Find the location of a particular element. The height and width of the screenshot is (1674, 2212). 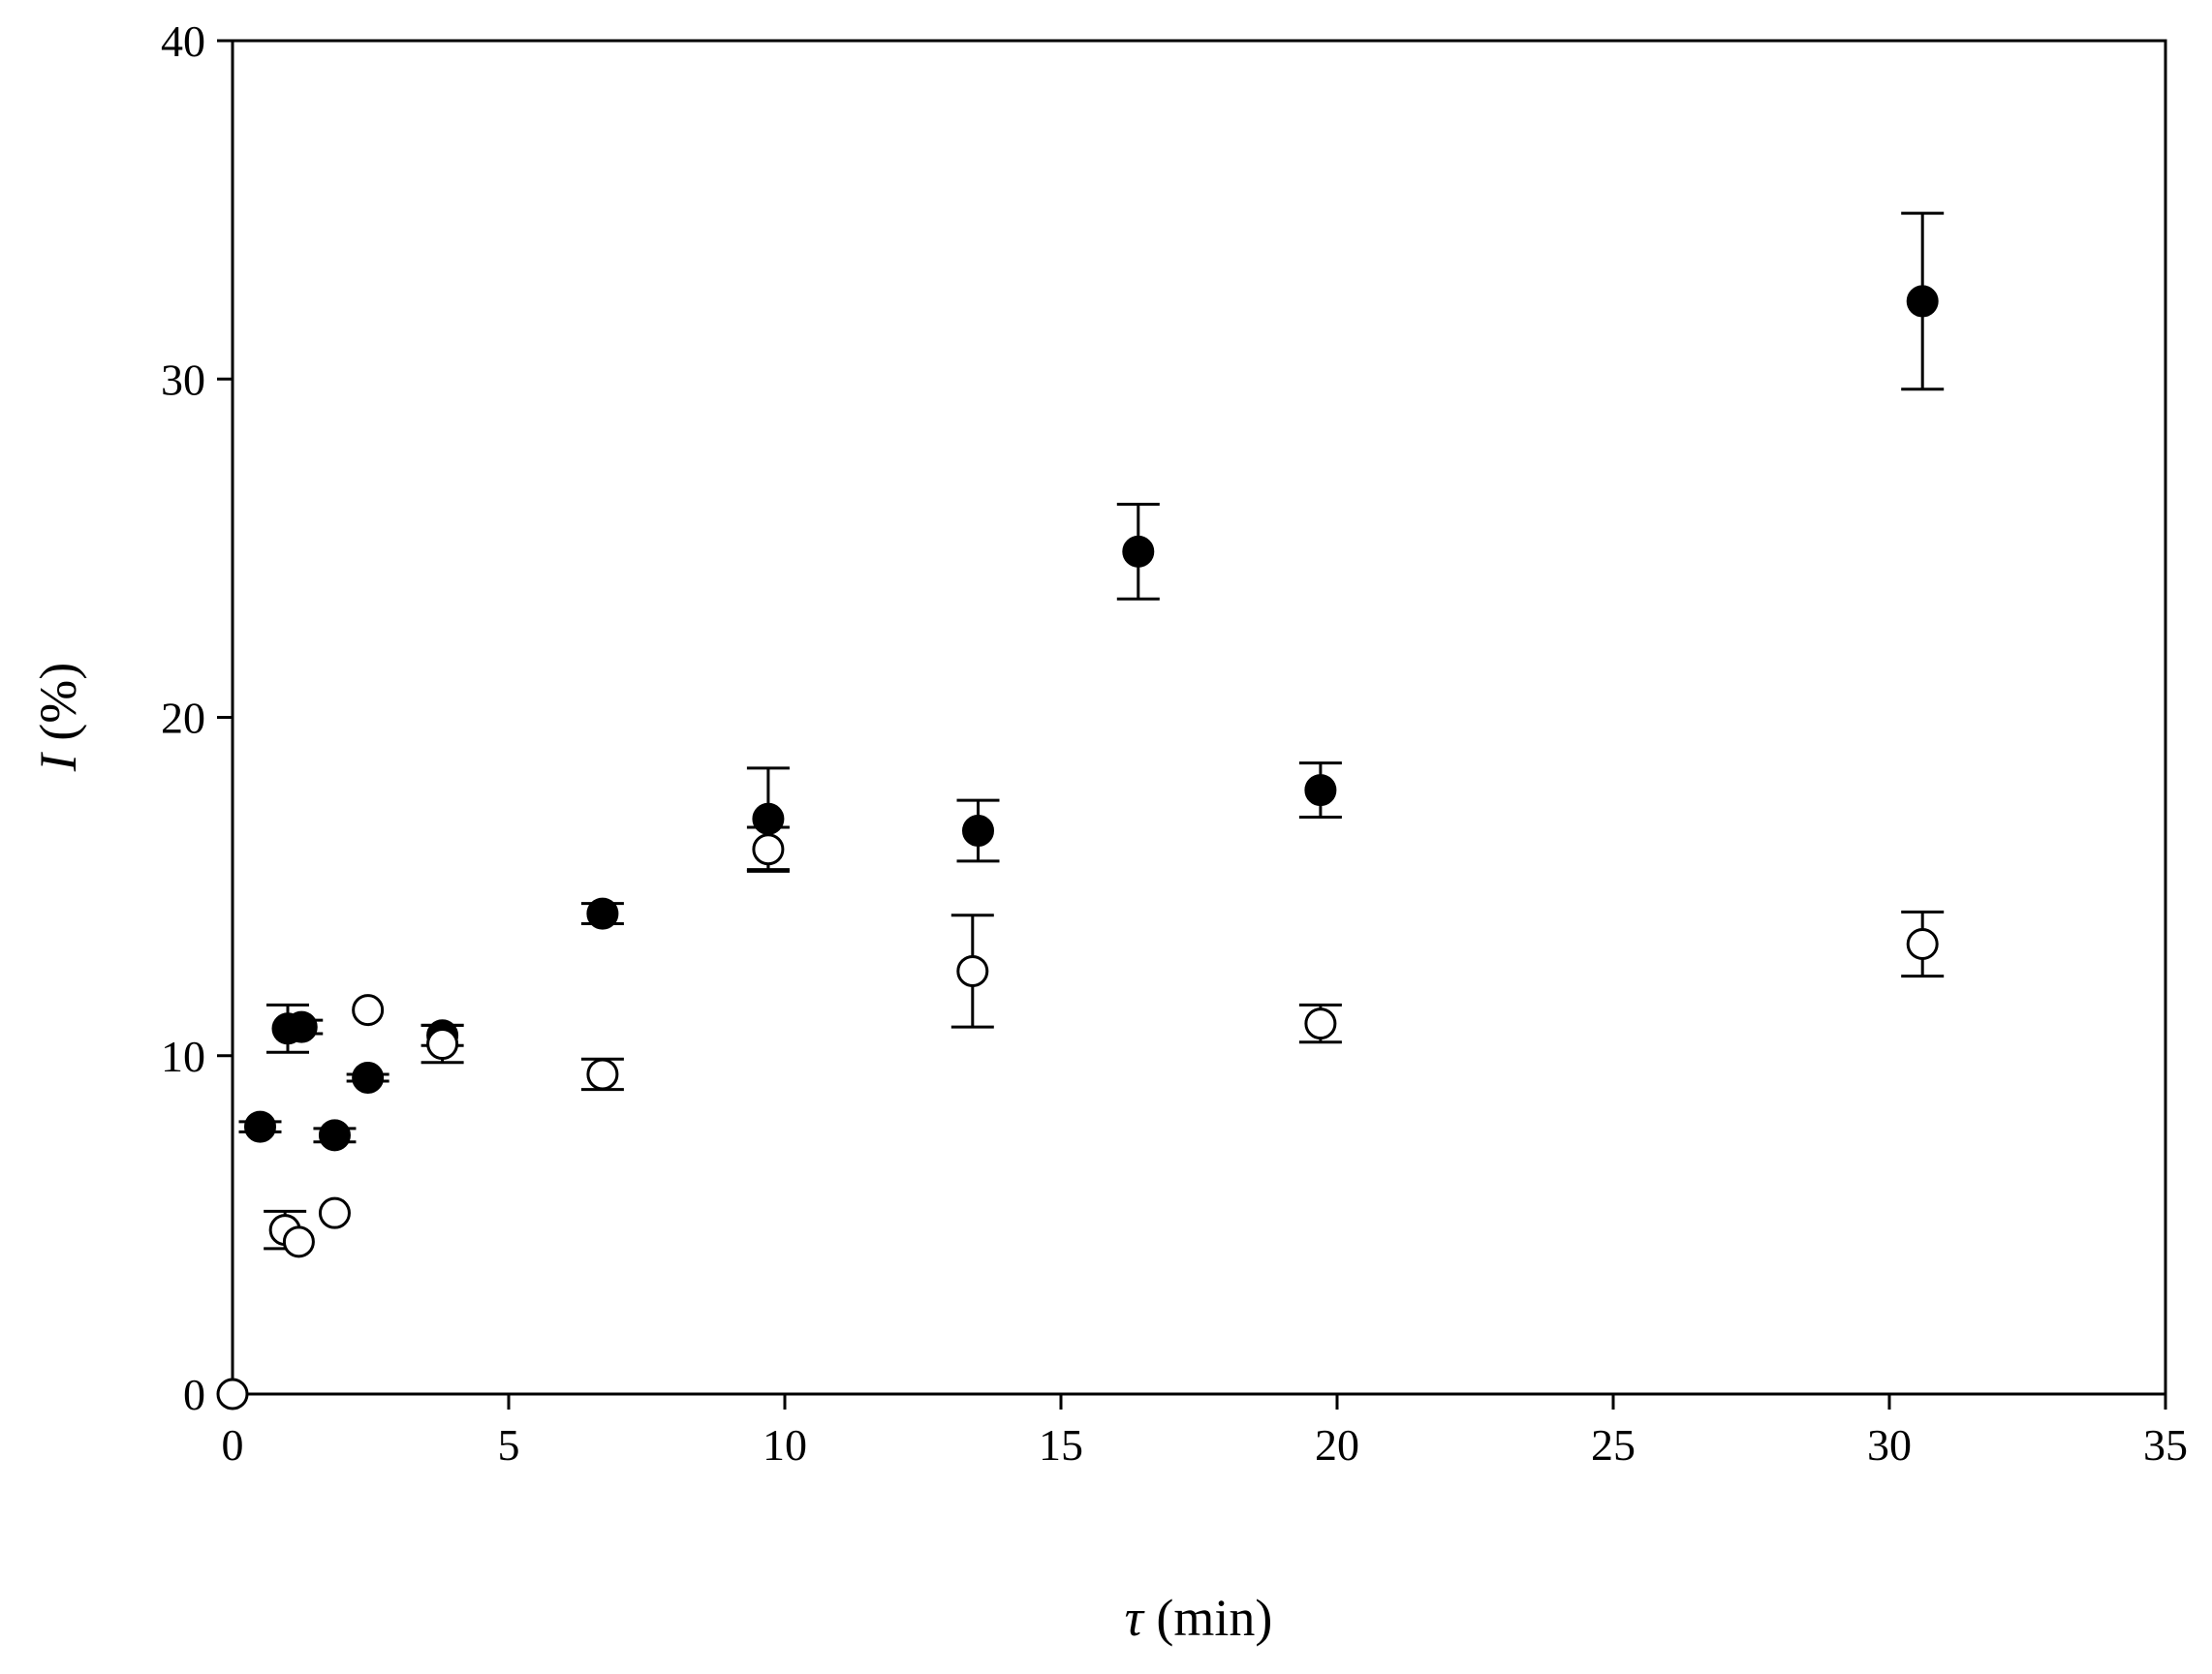

y-tick-label: 20 is located at coordinates (183, 718).